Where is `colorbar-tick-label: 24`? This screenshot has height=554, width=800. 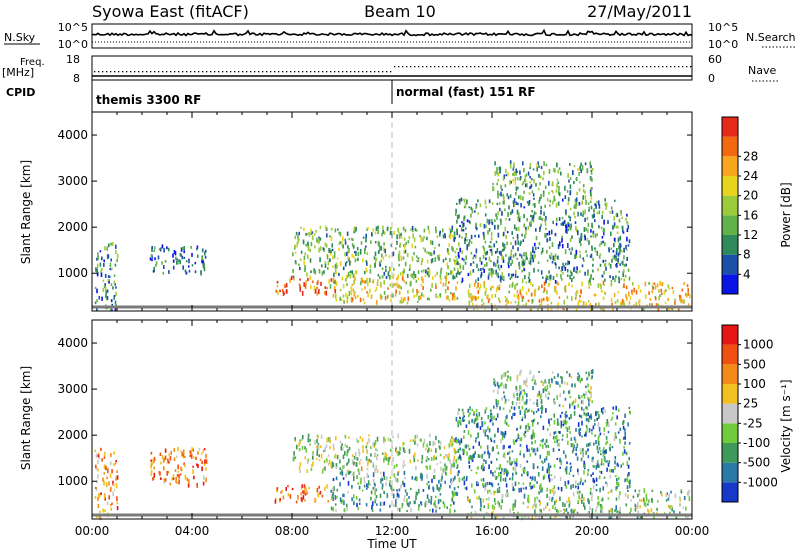 colorbar-tick-label: 24 is located at coordinates (750, 176).